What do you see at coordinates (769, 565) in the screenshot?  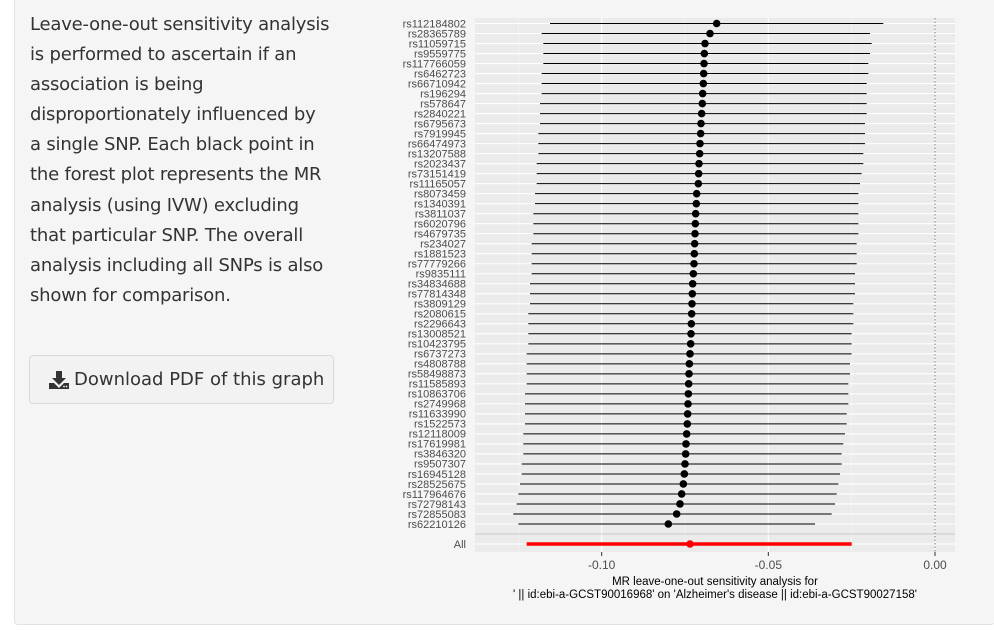 I see `x-tick-label: -0.05` at bounding box center [769, 565].